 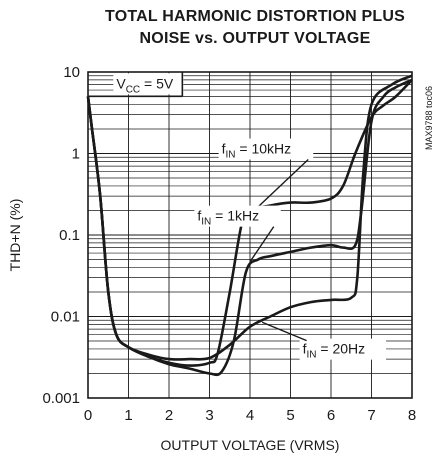 I want to click on label-10khz: fIN = 10kHz, so click(x=257, y=151).